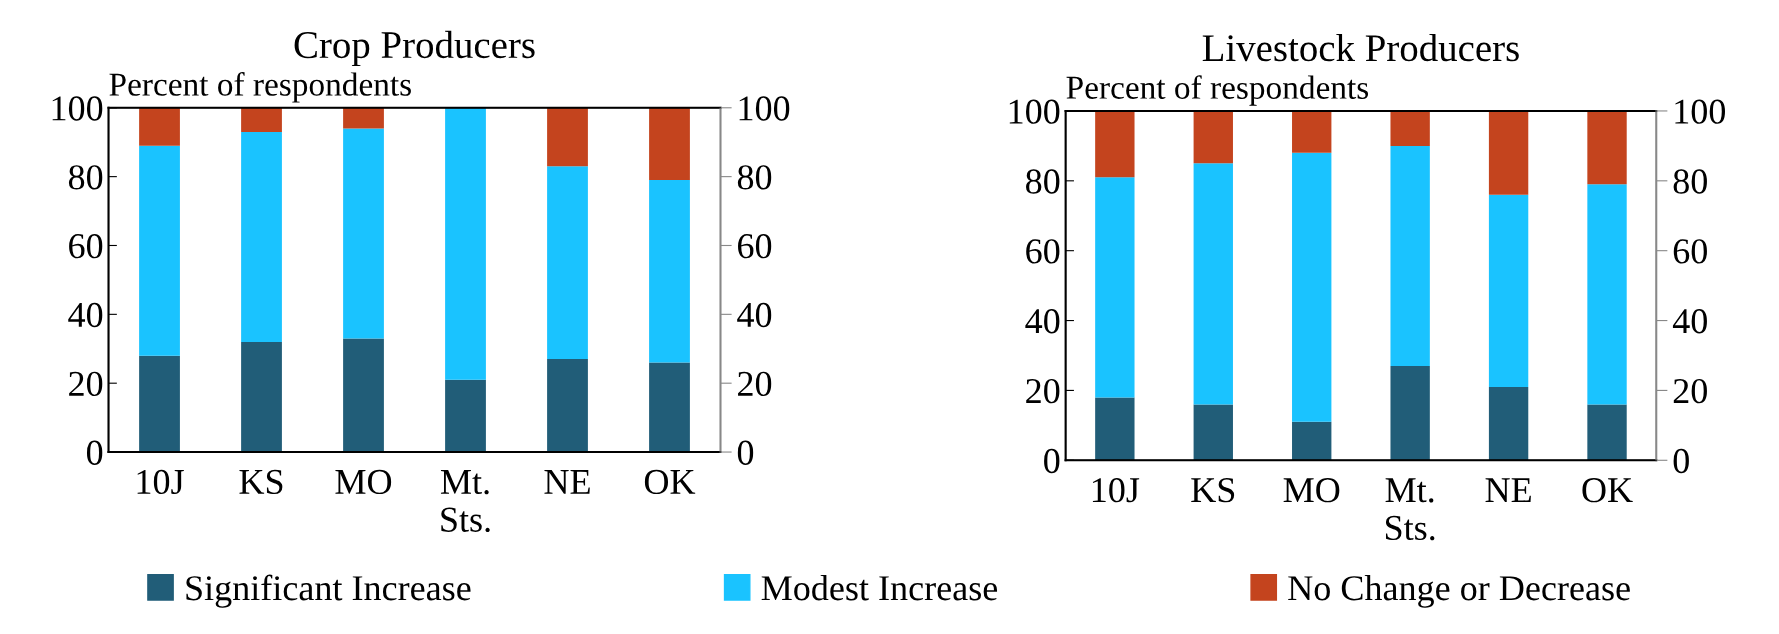  What do you see at coordinates (414, 48) in the screenshot?
I see `chart-title: Crop Producers` at bounding box center [414, 48].